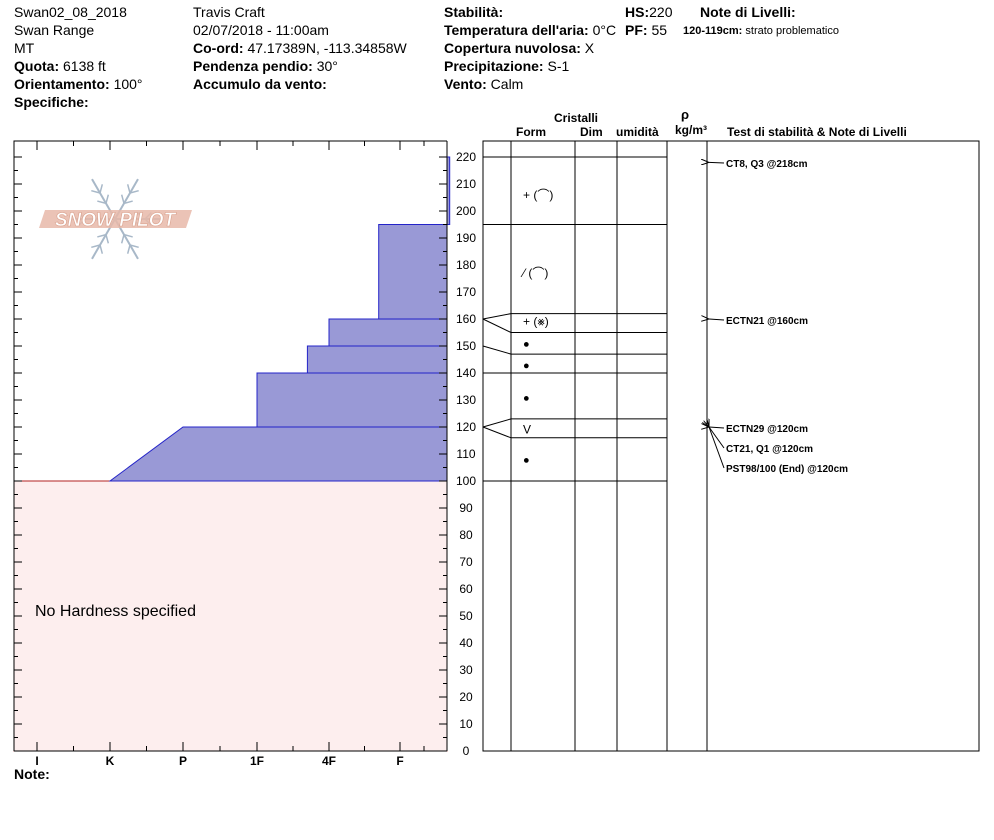 This screenshot has width=994, height=840. I want to click on slope: Pendenza pendio: 30°, so click(265, 66).